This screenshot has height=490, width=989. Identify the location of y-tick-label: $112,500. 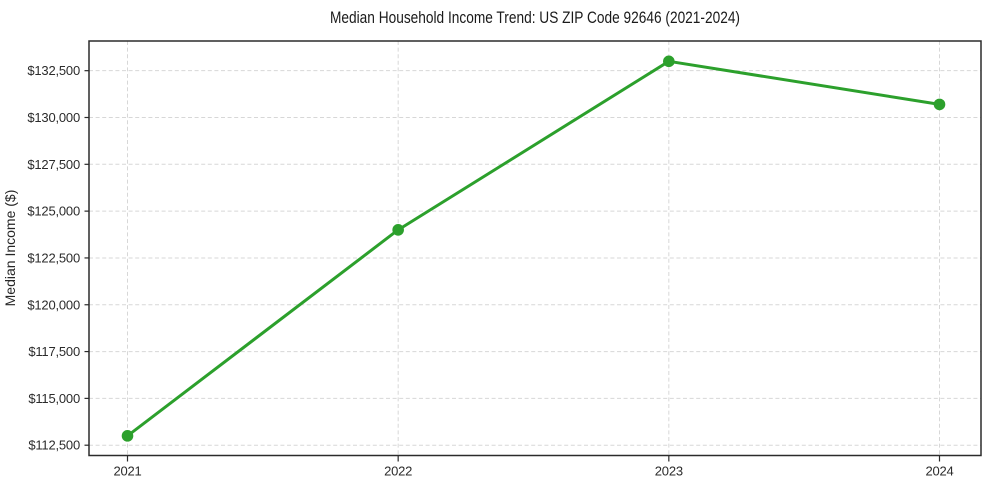
(54, 445).